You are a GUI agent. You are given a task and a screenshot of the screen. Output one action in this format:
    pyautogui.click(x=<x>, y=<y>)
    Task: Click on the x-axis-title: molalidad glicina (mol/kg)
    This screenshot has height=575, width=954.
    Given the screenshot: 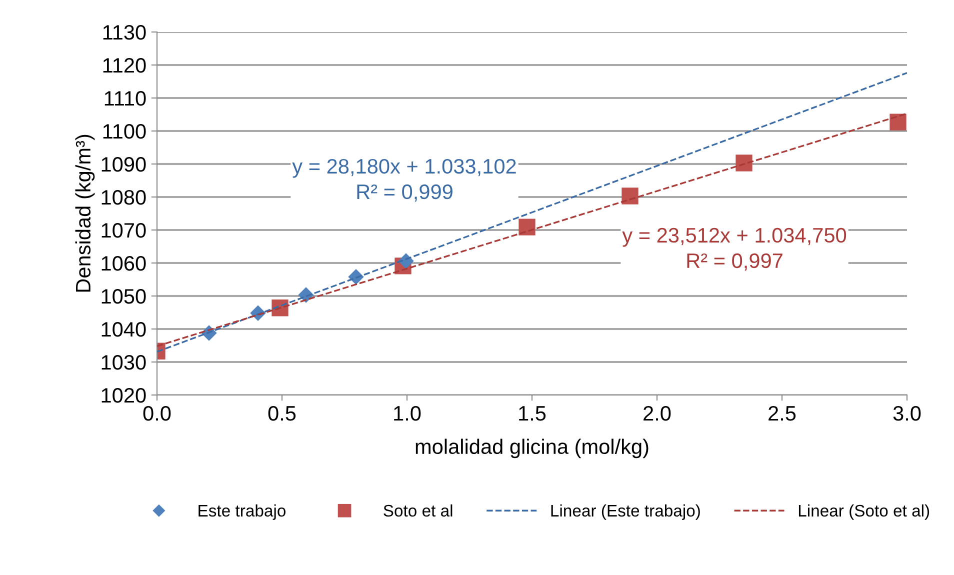 What is the action you would take?
    pyautogui.click(x=532, y=448)
    